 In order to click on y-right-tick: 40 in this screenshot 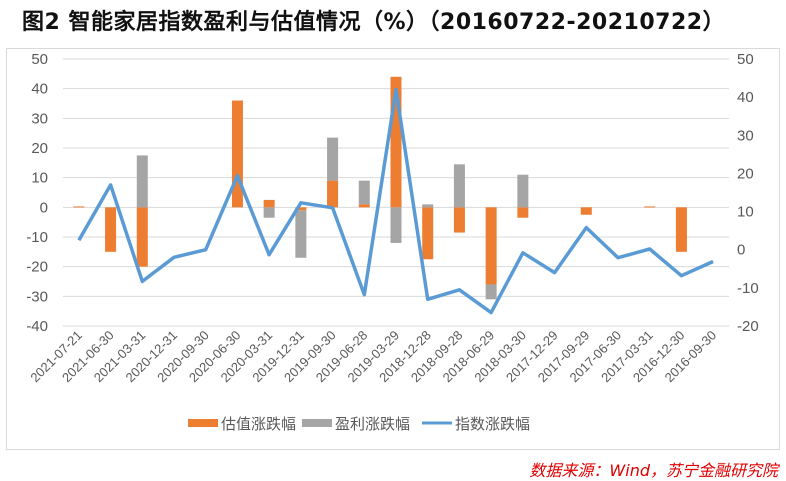, I will do `click(745, 97)`.